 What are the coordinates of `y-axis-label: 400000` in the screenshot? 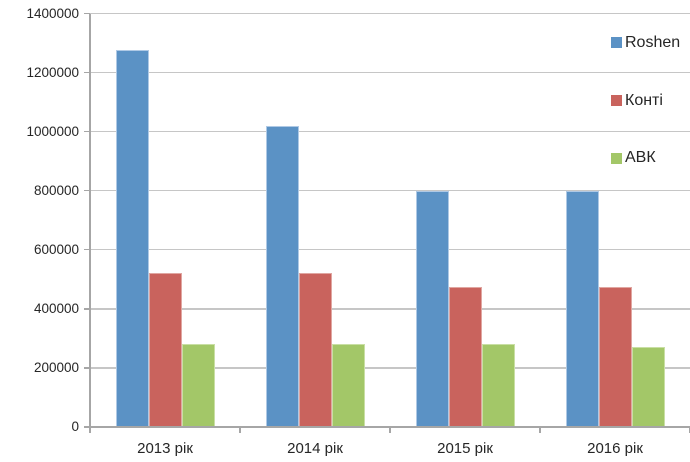 It's located at (56, 308).